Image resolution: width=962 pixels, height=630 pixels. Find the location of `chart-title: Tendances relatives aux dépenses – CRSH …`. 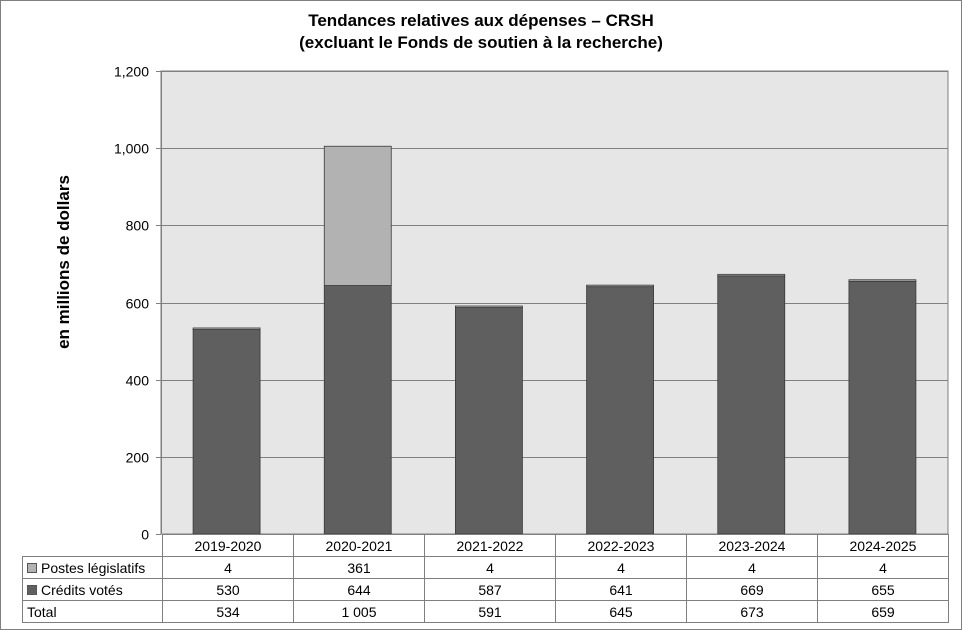

chart-title: Tendances relatives aux dépenses – CRSH … is located at coordinates (481, 32).